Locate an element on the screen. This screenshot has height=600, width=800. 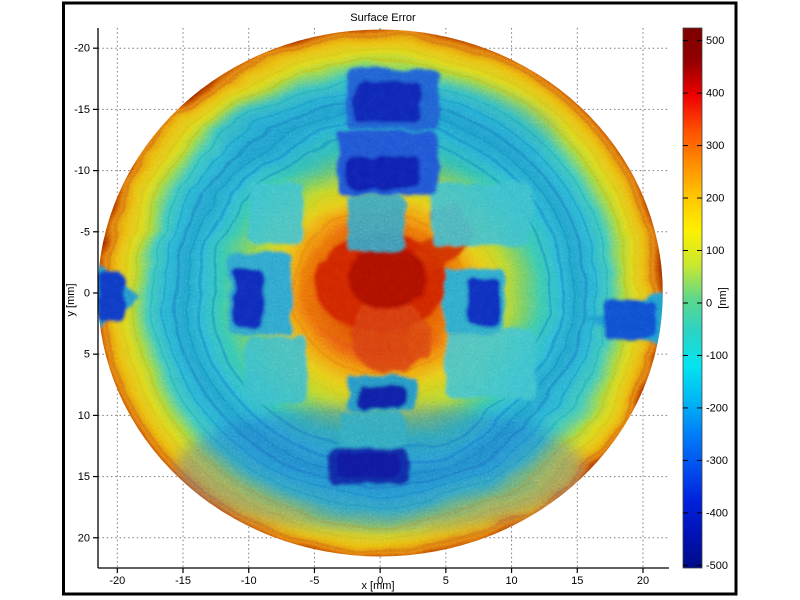
colorbar-tick-label: -500 is located at coordinates (717, 566).